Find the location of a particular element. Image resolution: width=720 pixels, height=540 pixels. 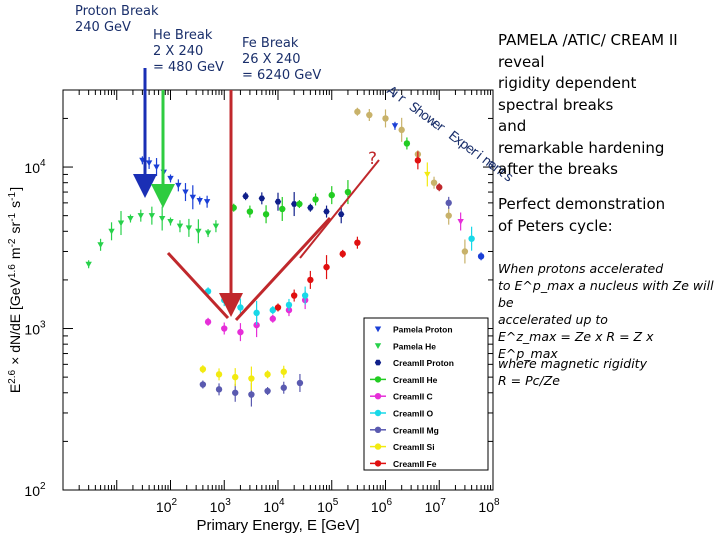

explanation-line-3: accelerated up to is located at coordinates (553, 319).